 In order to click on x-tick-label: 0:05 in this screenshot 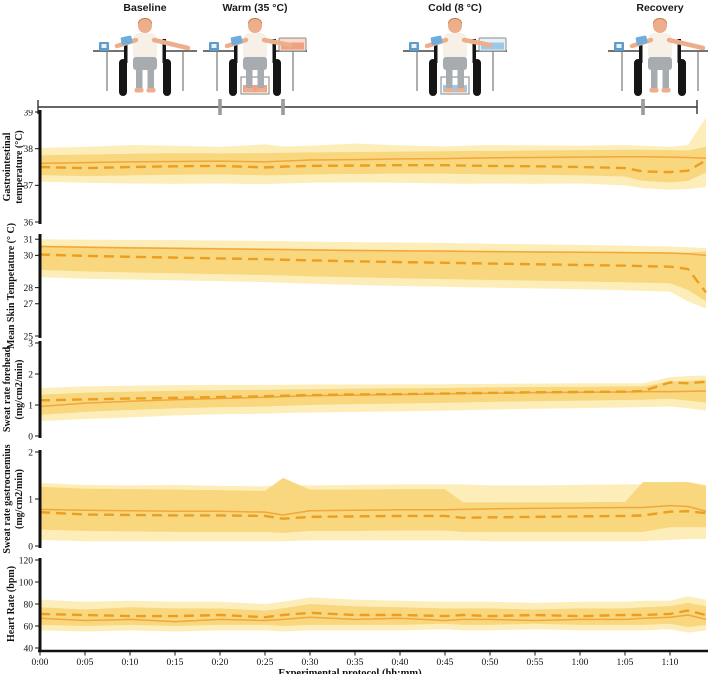, I will do `click(85, 663)`.